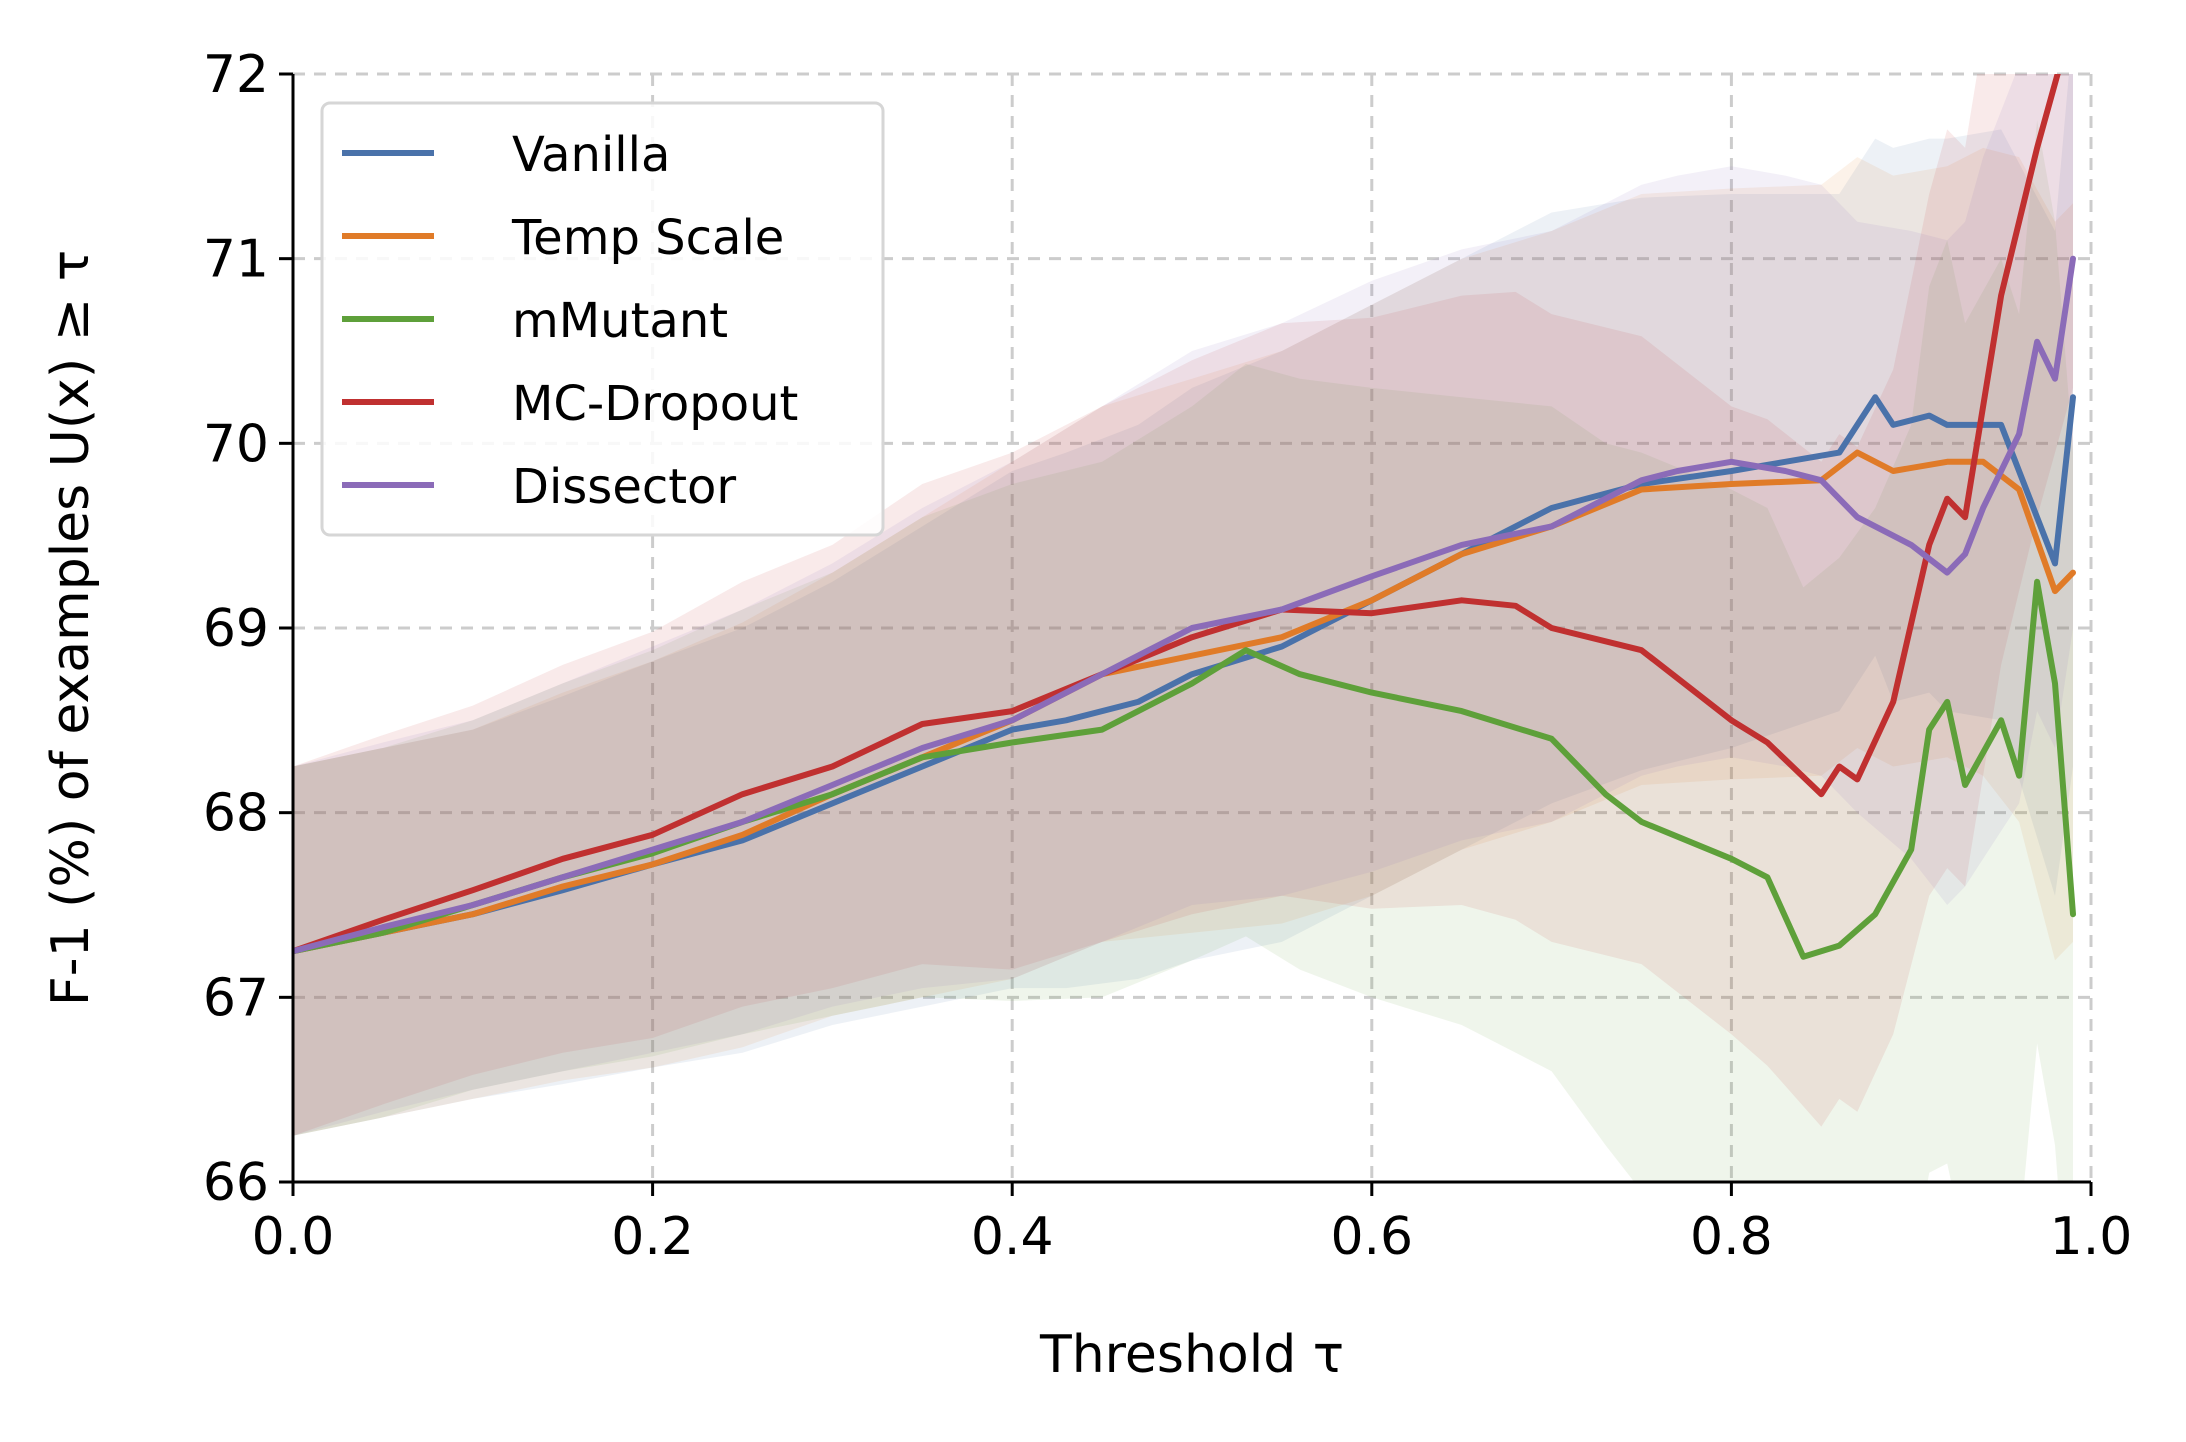  What do you see at coordinates (1731, 1237) in the screenshot?
I see `x-tick-label: 0.8` at bounding box center [1731, 1237].